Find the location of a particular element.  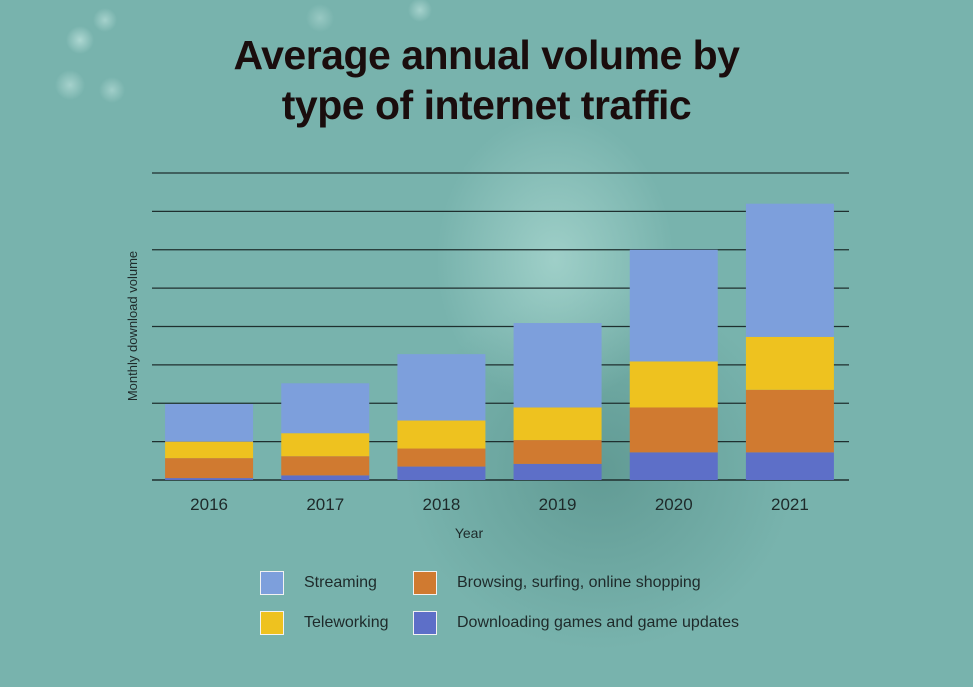

bar-segment-2021-downloading-games-and-game-updates is located at coordinates (789, 466).